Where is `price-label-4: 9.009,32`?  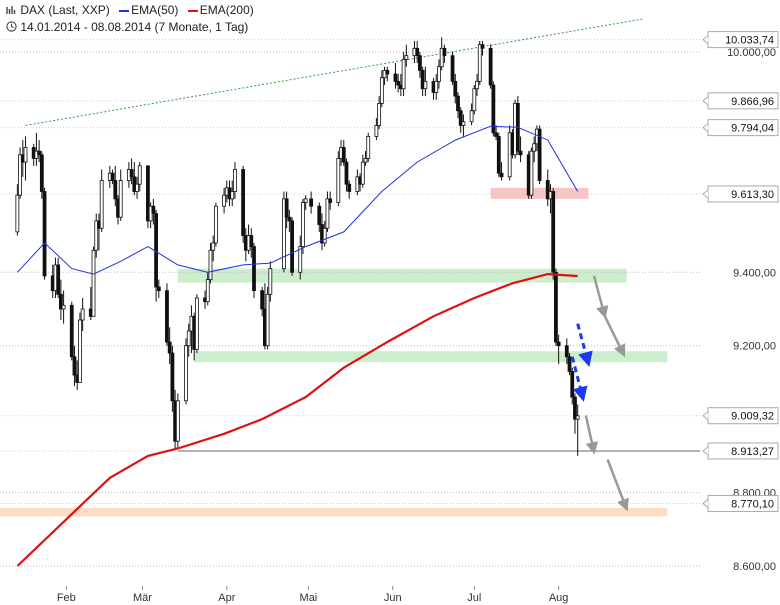
price-label-4: 9.009,32 is located at coordinates (752, 417).